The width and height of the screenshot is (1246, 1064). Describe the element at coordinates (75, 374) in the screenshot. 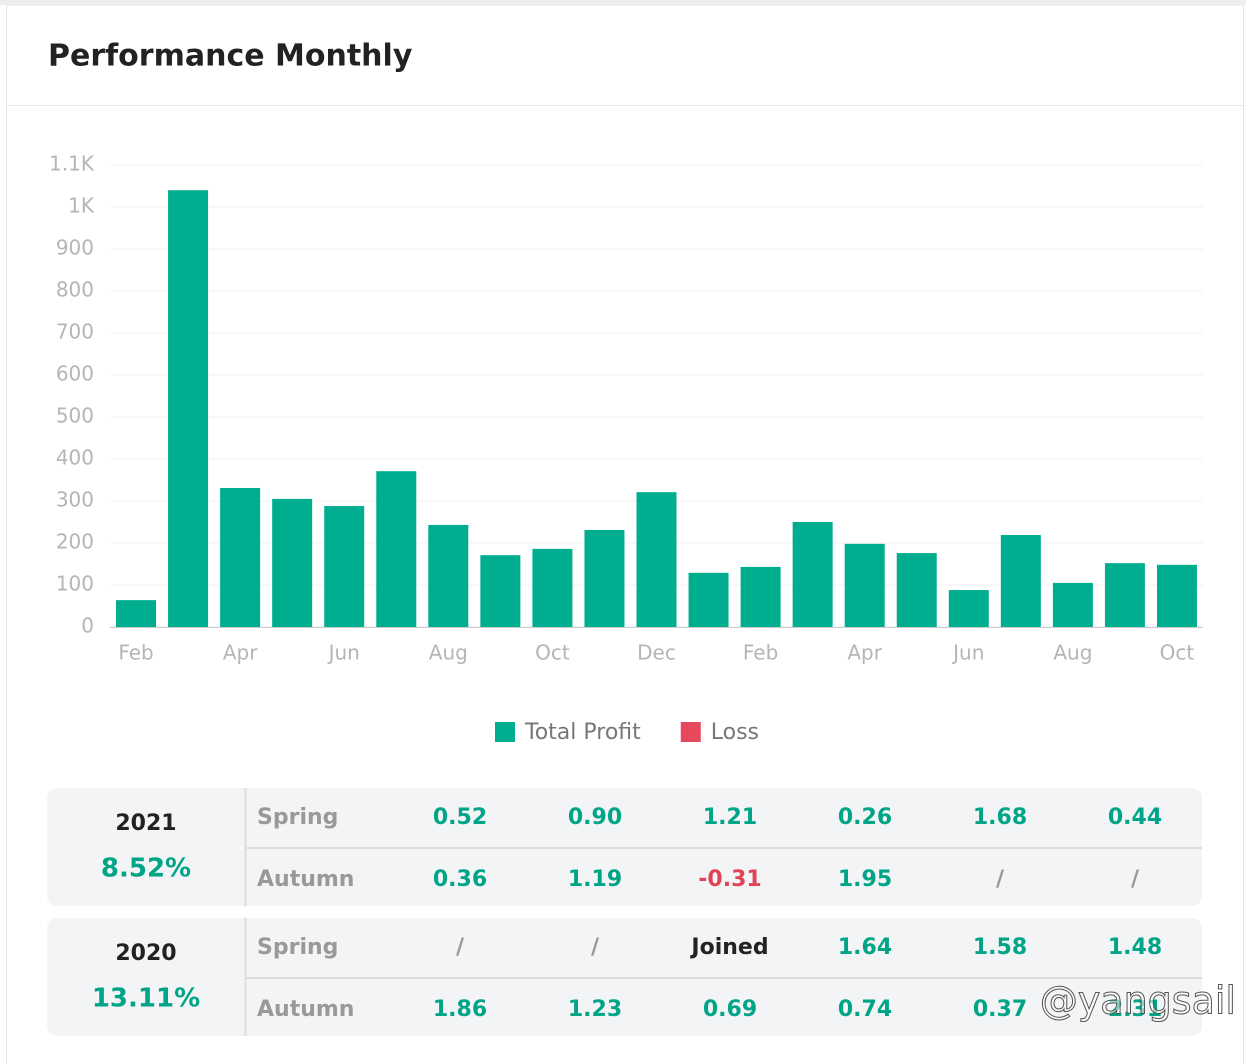

I see `y-tick-label: 600` at that location.